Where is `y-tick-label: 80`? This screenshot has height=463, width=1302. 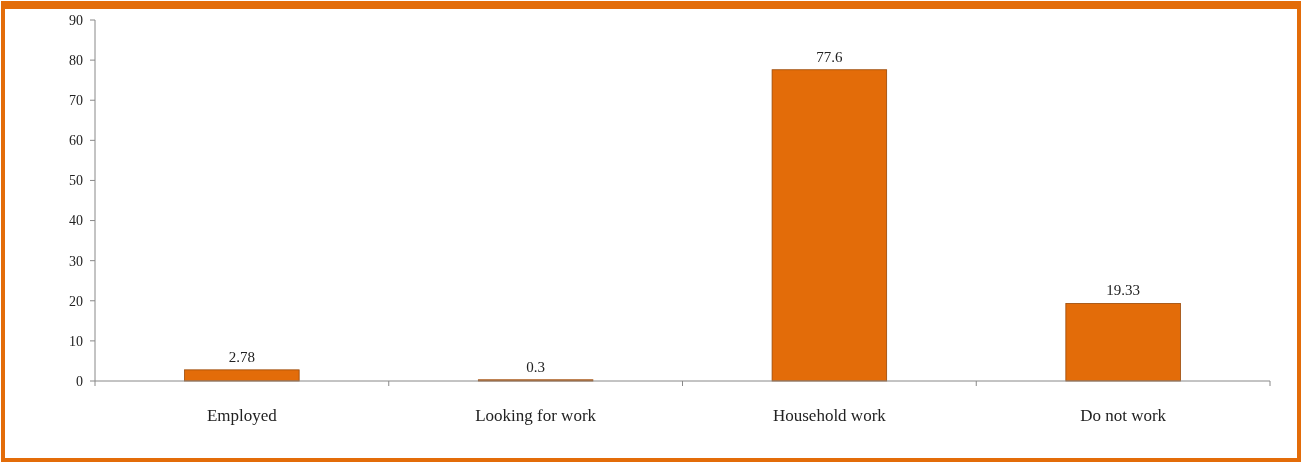
y-tick-label: 80 is located at coordinates (76, 61).